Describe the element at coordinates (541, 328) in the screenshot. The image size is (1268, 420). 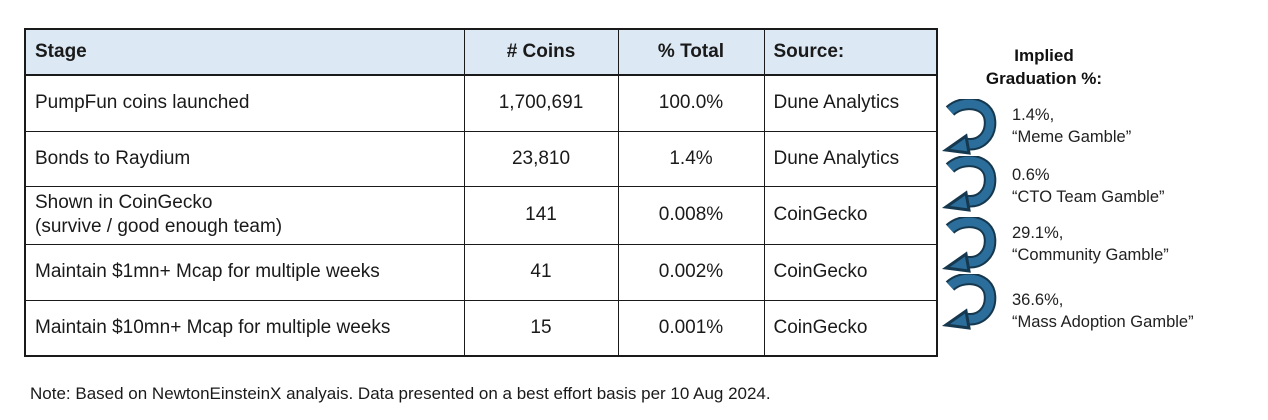
I see `cell-coins: 15` at that location.